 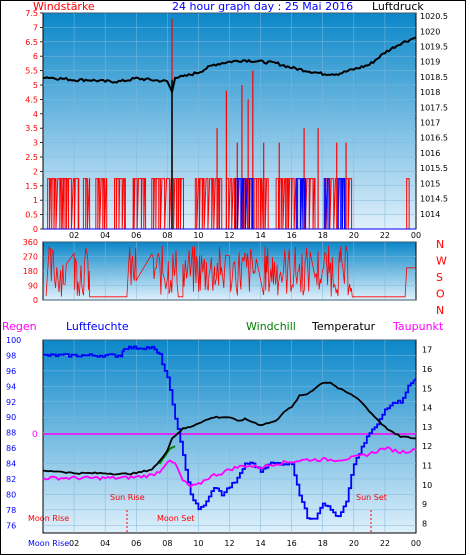 I want to click on wind-y-tick-label: 1, so click(x=35, y=200).